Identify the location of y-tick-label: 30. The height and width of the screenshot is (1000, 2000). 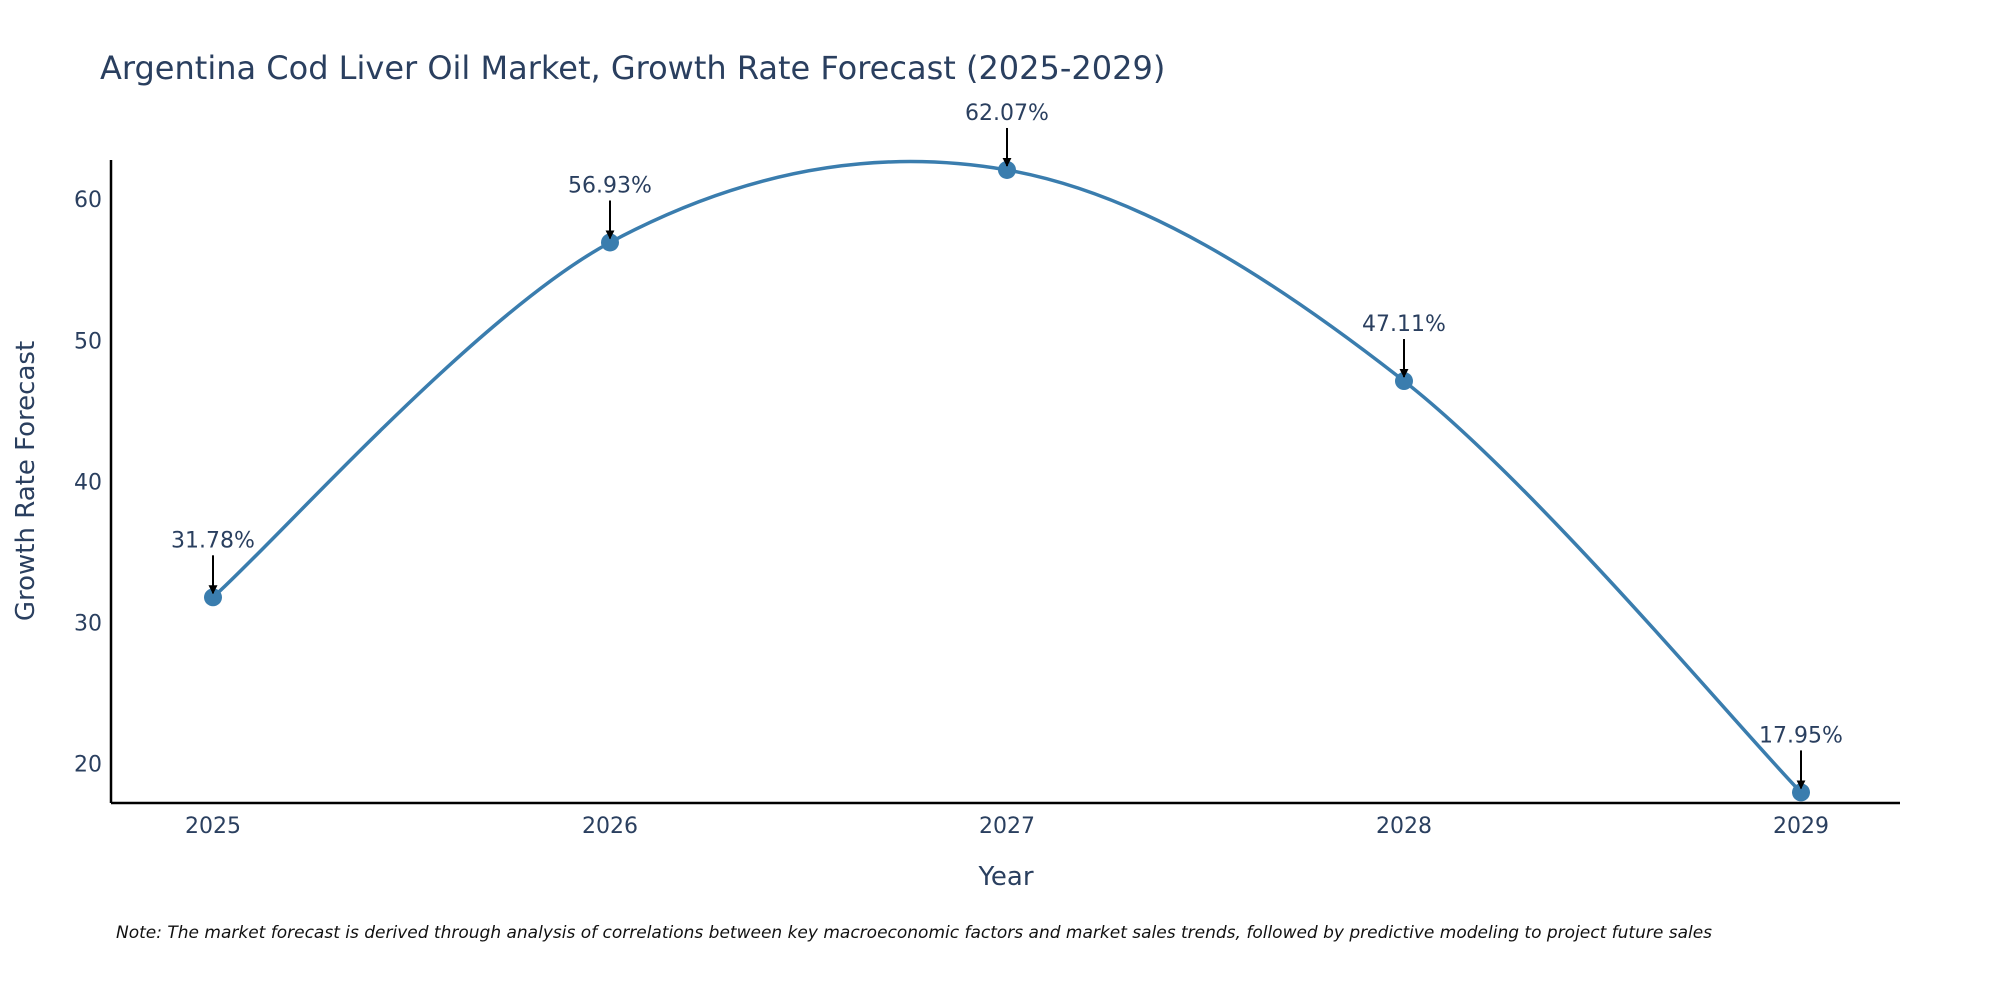
(88, 623).